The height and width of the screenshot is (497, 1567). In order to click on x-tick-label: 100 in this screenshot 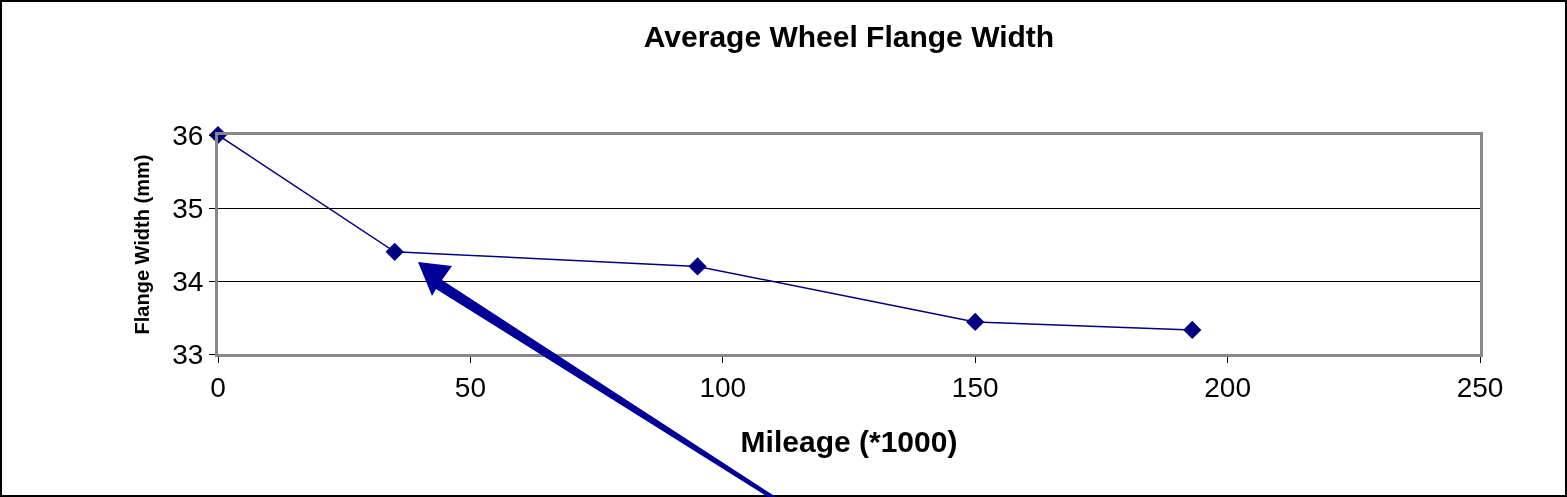, I will do `click(723, 387)`.